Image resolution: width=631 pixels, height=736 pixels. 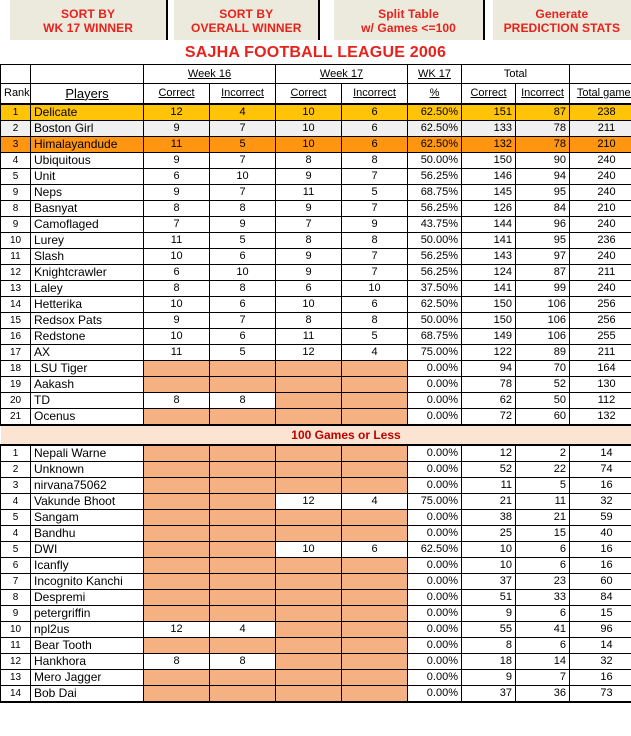 I want to click on cell-total-correct: 10, so click(x=488, y=549).